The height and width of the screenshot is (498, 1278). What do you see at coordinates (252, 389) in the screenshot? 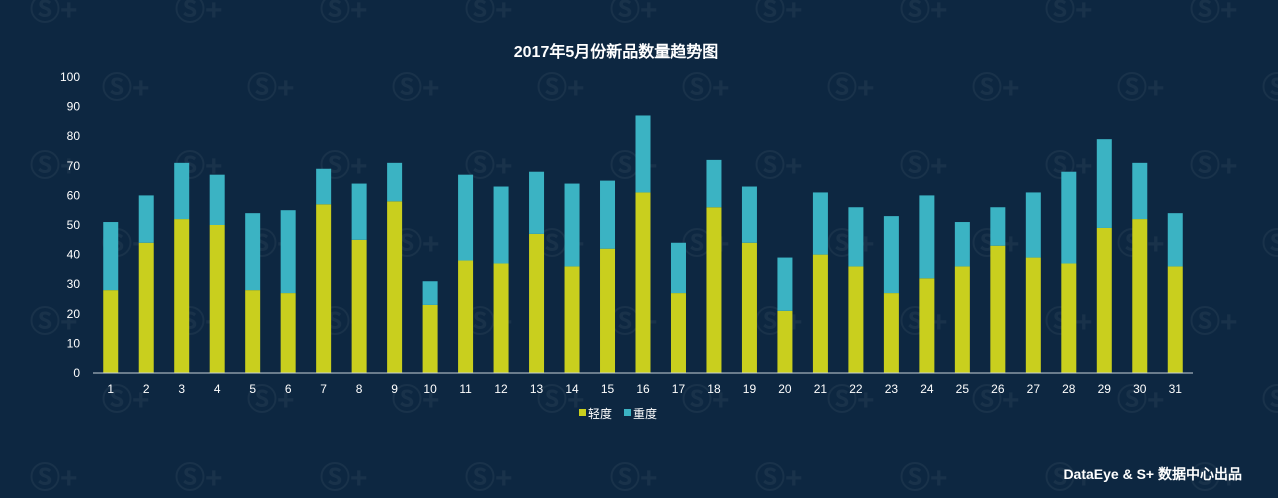
I see `x-tick-label: 5` at bounding box center [252, 389].